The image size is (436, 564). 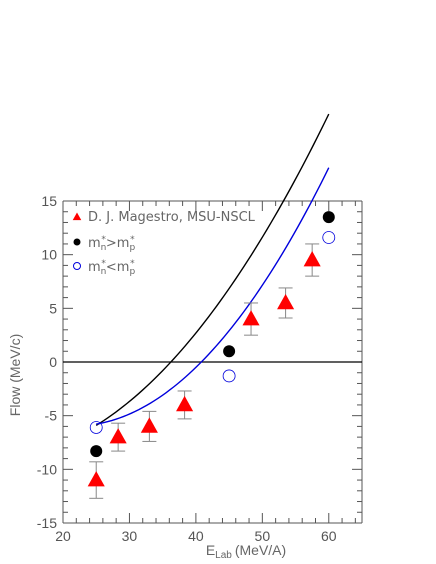 What do you see at coordinates (53, 308) in the screenshot?
I see `y-tick-label: 5` at bounding box center [53, 308].